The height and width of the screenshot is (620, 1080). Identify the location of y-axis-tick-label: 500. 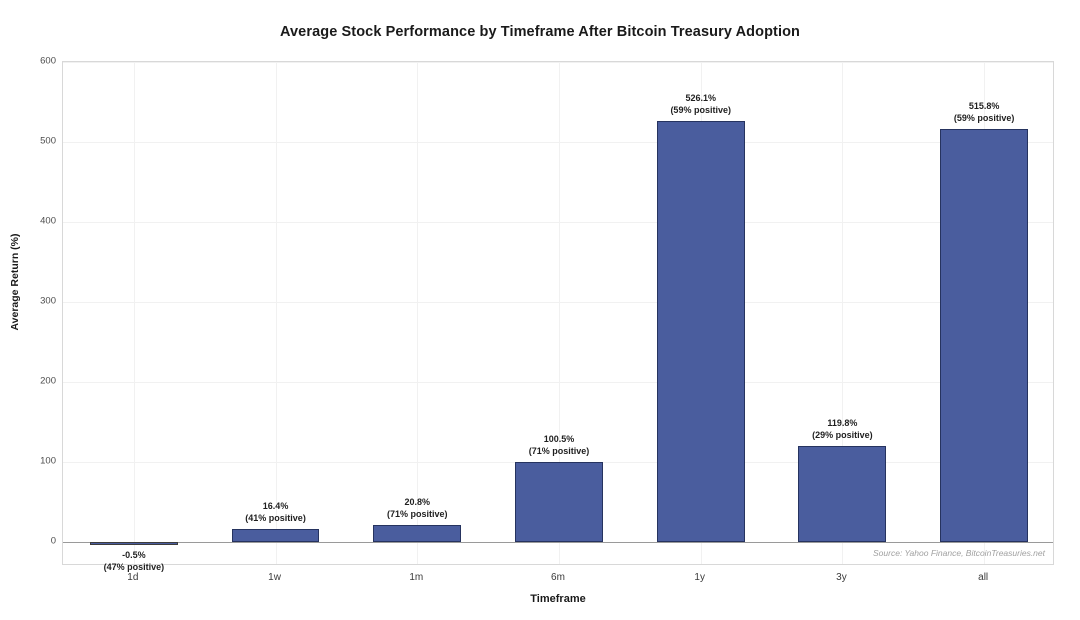
(48, 141).